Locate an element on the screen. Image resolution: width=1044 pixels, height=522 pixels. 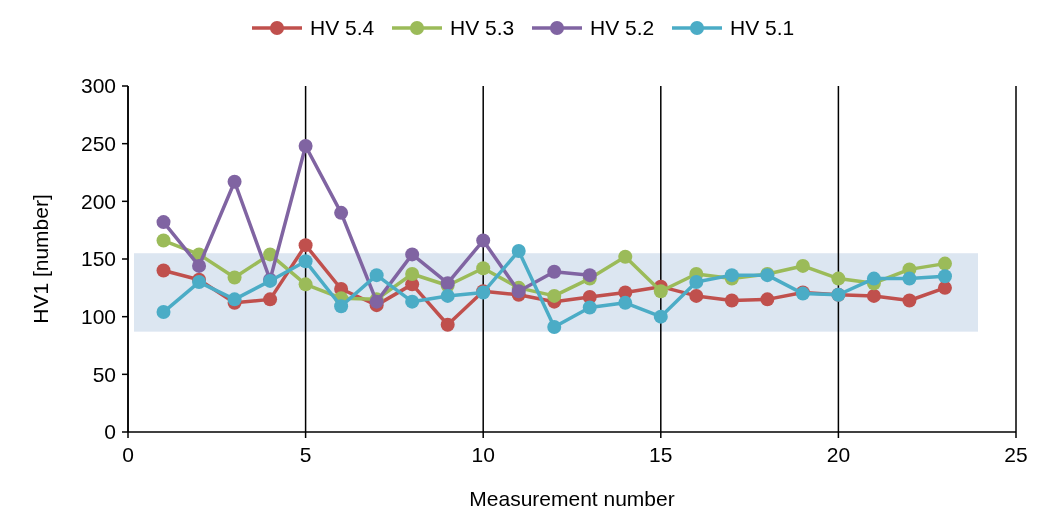
legend-label: HV 5.2 is located at coordinates (622, 28).